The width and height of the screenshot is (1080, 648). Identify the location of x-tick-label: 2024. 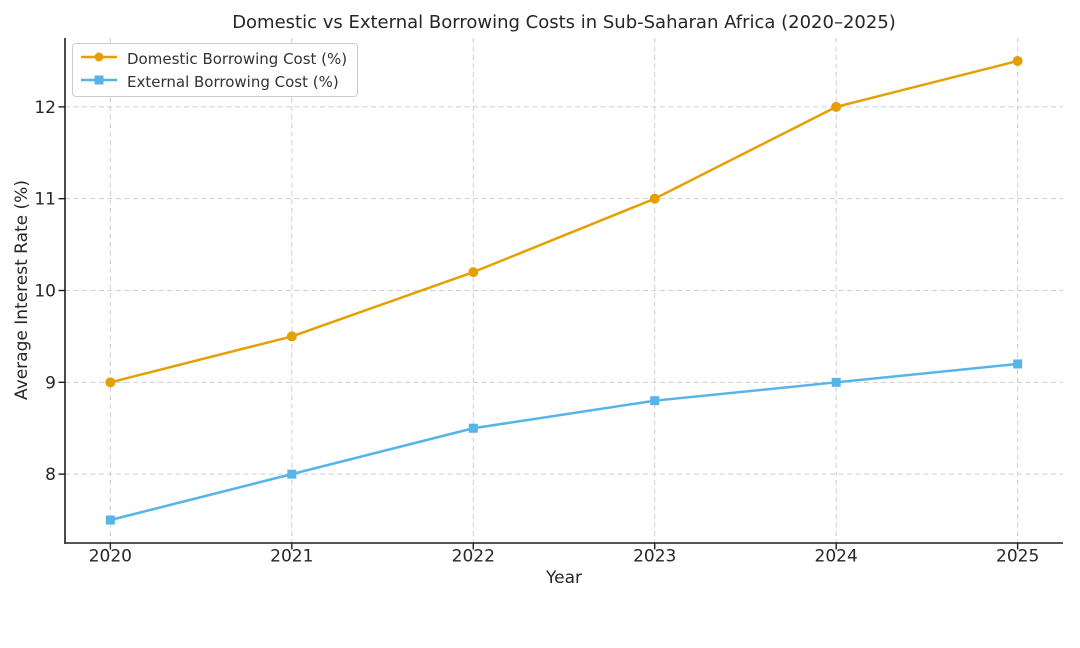
(836, 557).